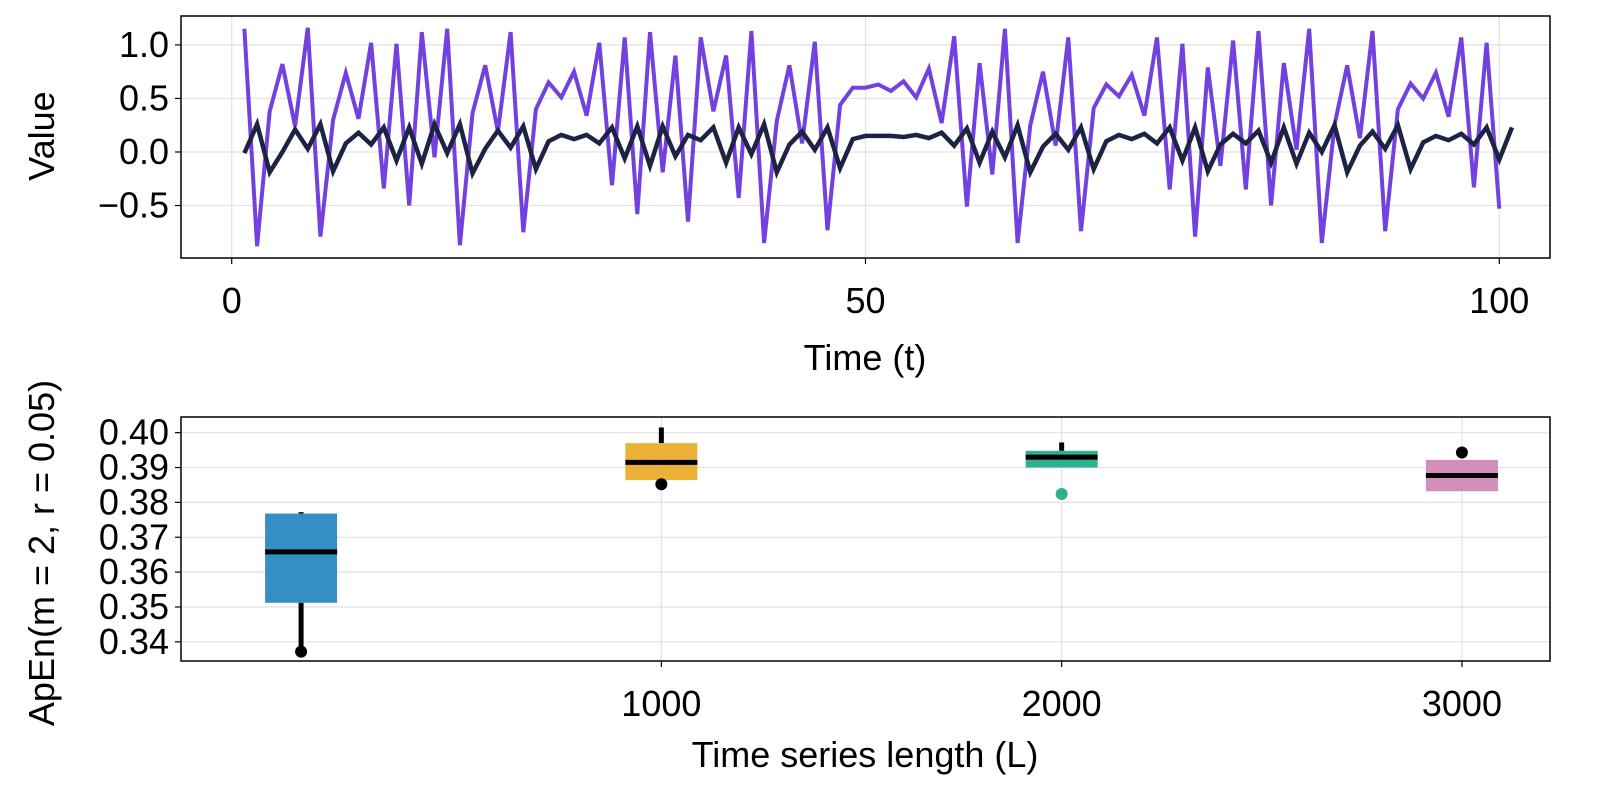 This screenshot has height=800, width=1600. I want to click on bottom-x-tick-label: 2000, so click(1062, 703).